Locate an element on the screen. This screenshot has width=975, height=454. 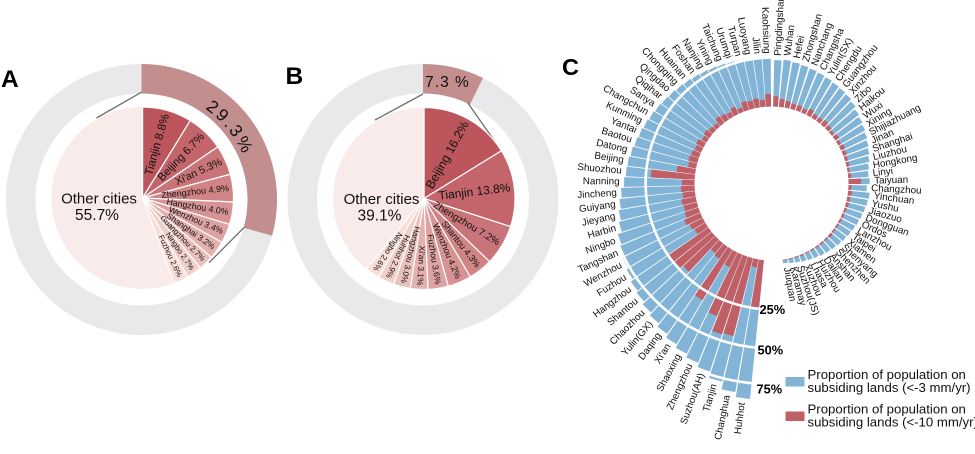
svg-text: subsiding lands (<-3 mm/yr) is located at coordinates (889, 387).